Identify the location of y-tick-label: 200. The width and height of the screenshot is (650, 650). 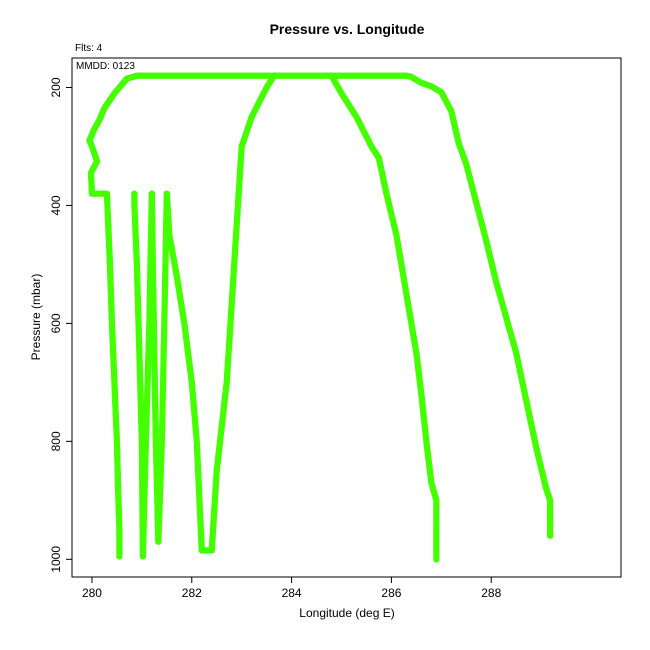
(56, 87).